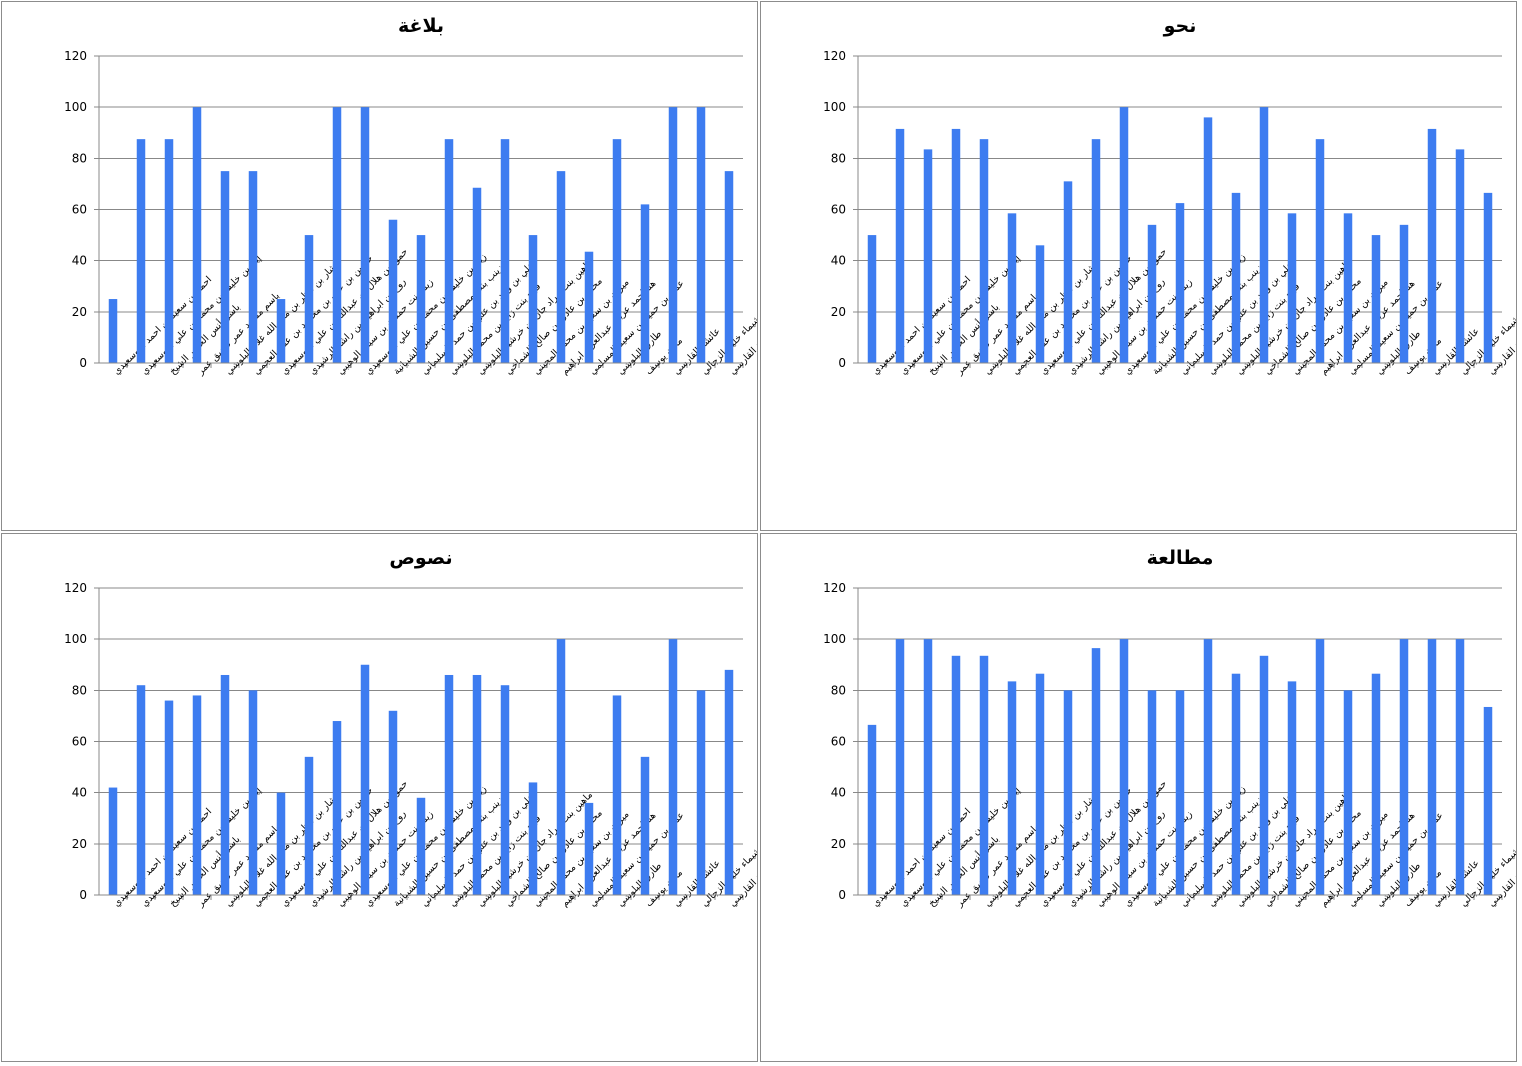 The width and height of the screenshot is (1522, 1066). Describe the element at coordinates (1180, 558) in the screenshot. I see `chart-title: مطالعة` at that location.